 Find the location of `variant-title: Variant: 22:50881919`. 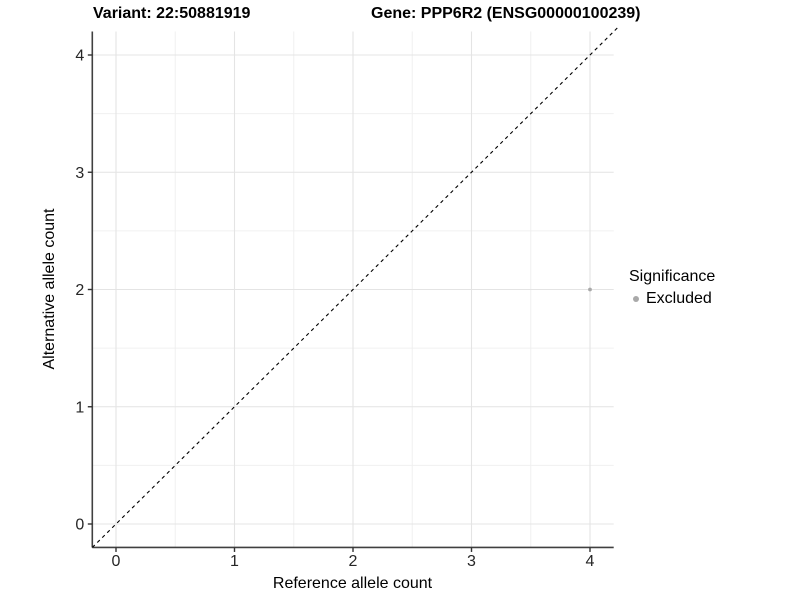

variant-title: Variant: 22:50881919 is located at coordinates (172, 13).